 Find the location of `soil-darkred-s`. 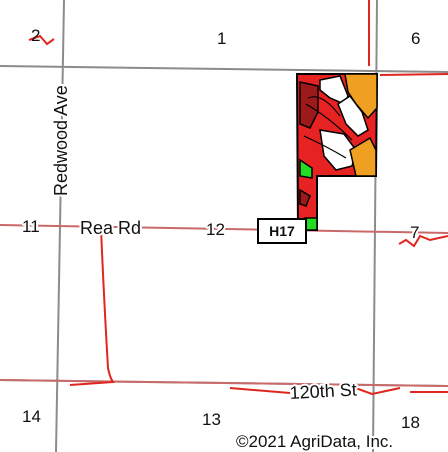

soil-darkred-s is located at coordinates (305, 197).